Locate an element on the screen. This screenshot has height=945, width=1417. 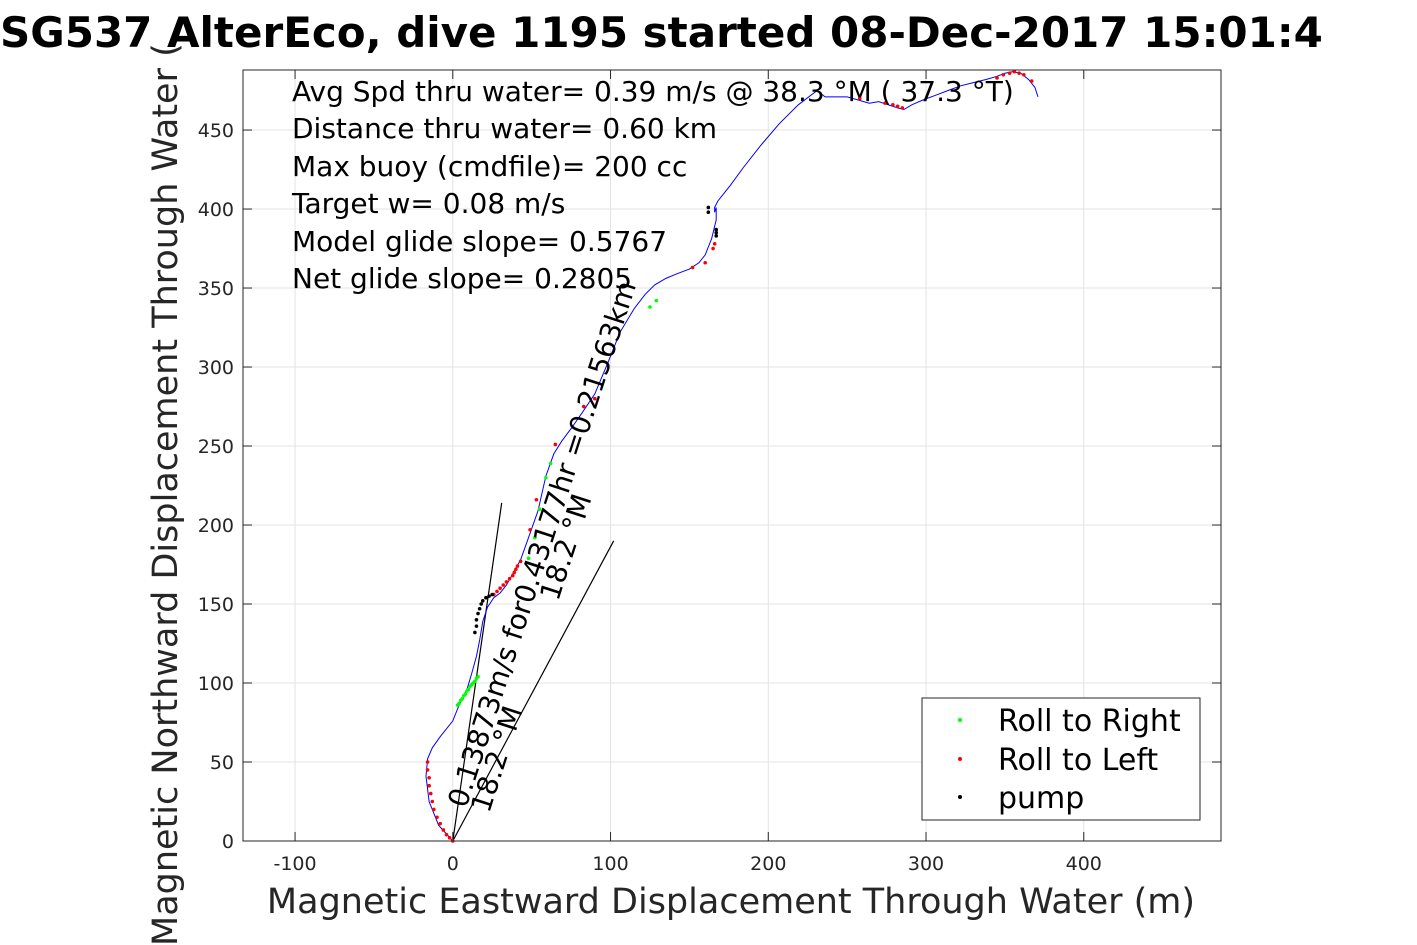
annotation-target-w: Target w= 0.08 m/s is located at coordinates (428, 203).